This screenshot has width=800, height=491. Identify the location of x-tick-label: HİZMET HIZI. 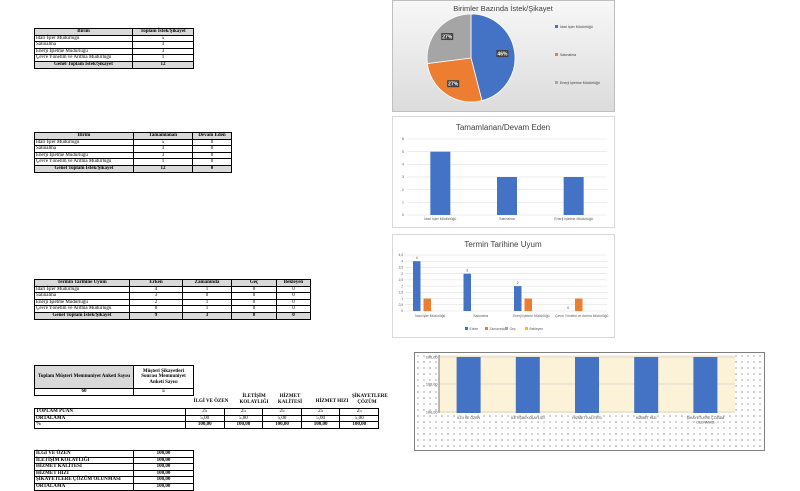
(646, 417).